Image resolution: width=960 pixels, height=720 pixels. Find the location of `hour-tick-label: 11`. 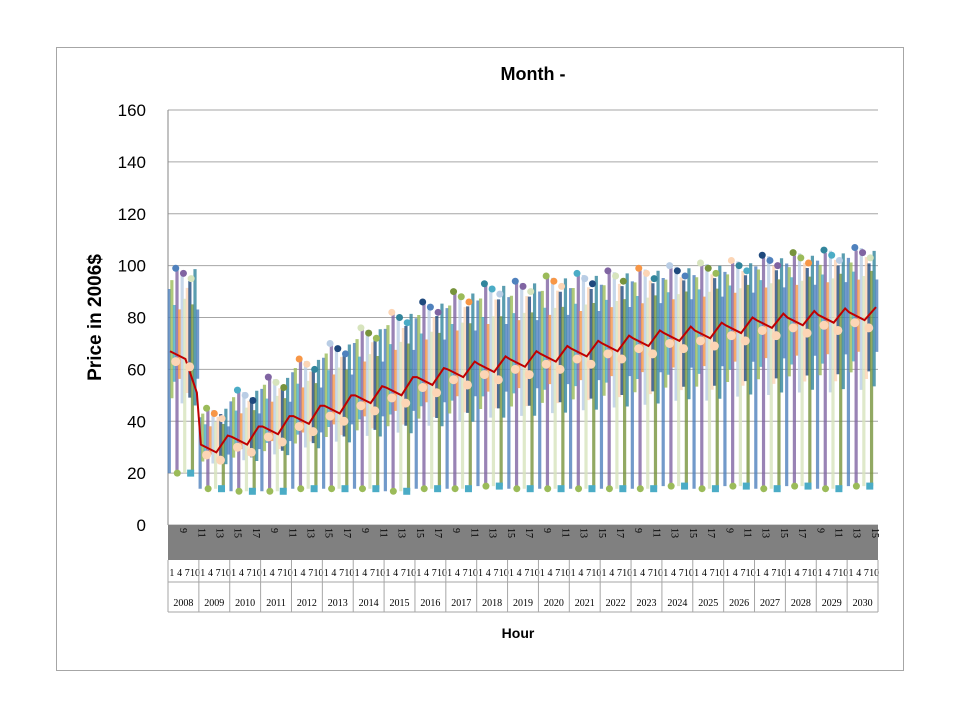

hour-tick-label: 11 is located at coordinates (291, 533).